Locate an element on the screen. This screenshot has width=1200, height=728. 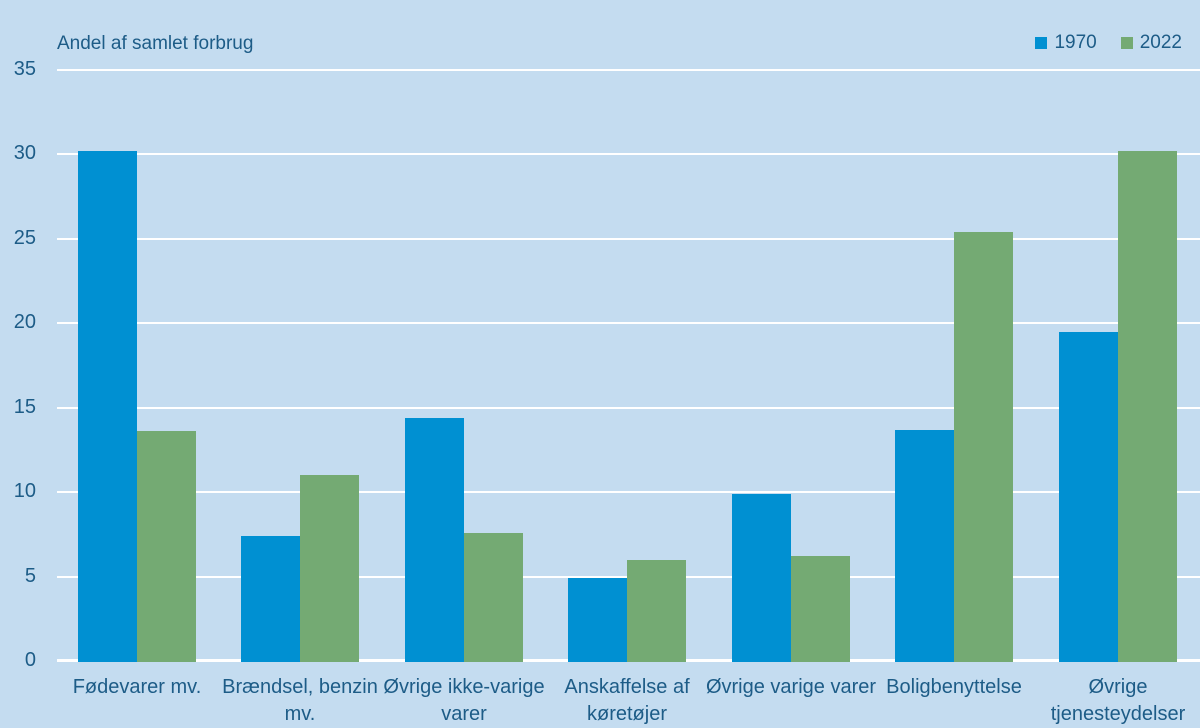
legend-label-2022: 2022 is located at coordinates (1160, 42).